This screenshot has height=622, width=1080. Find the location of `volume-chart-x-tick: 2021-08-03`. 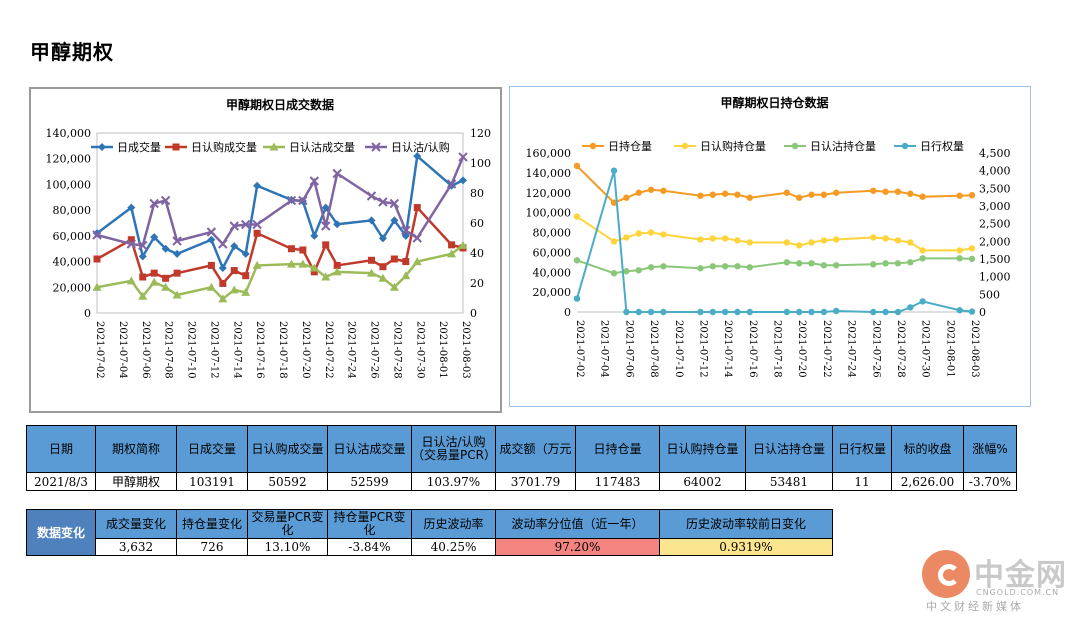

volume-chart-x-tick: 2021-08-03 is located at coordinates (465, 350).